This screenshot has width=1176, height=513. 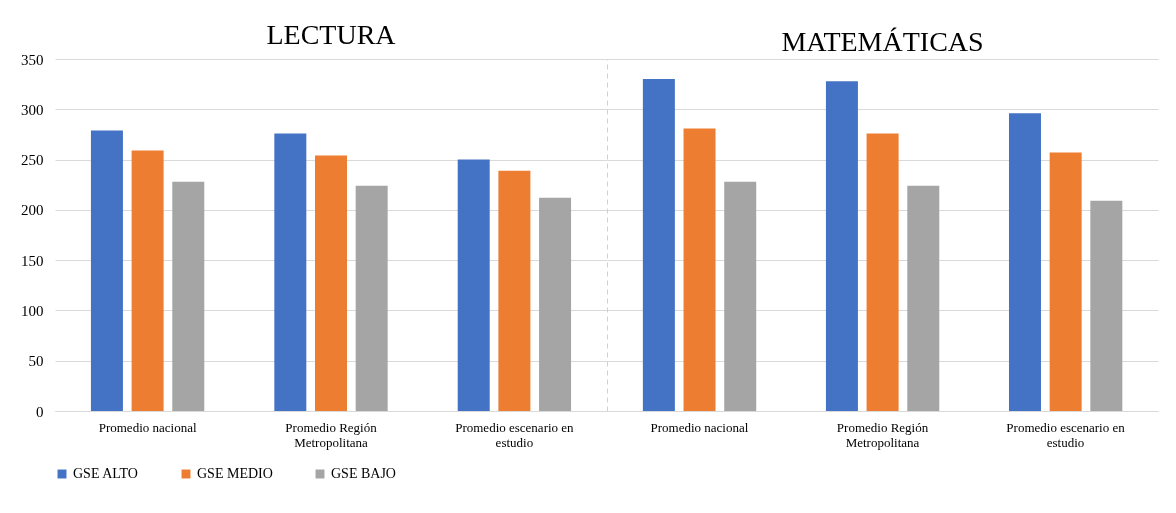 I want to click on y-tick-label: 0, so click(x=40, y=411).